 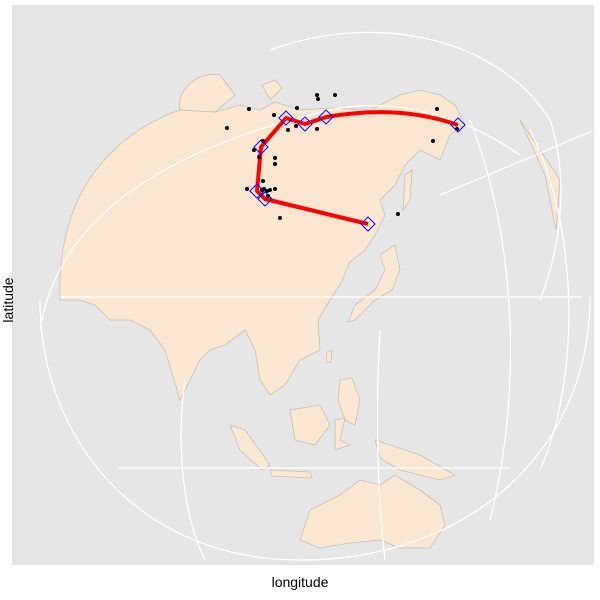 What do you see at coordinates (343, 434) in the screenshot?
I see `land-sulawesi` at bounding box center [343, 434].